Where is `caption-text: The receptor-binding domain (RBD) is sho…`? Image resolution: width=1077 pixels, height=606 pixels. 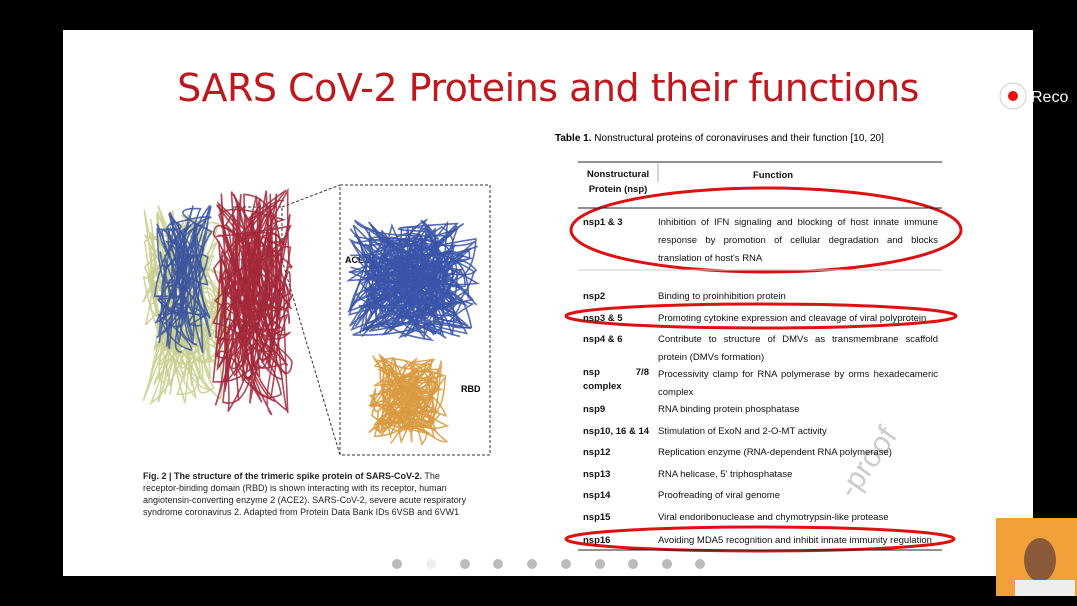
caption-text: The receptor-binding domain (RBD) is sho… is located at coordinates (305, 494).